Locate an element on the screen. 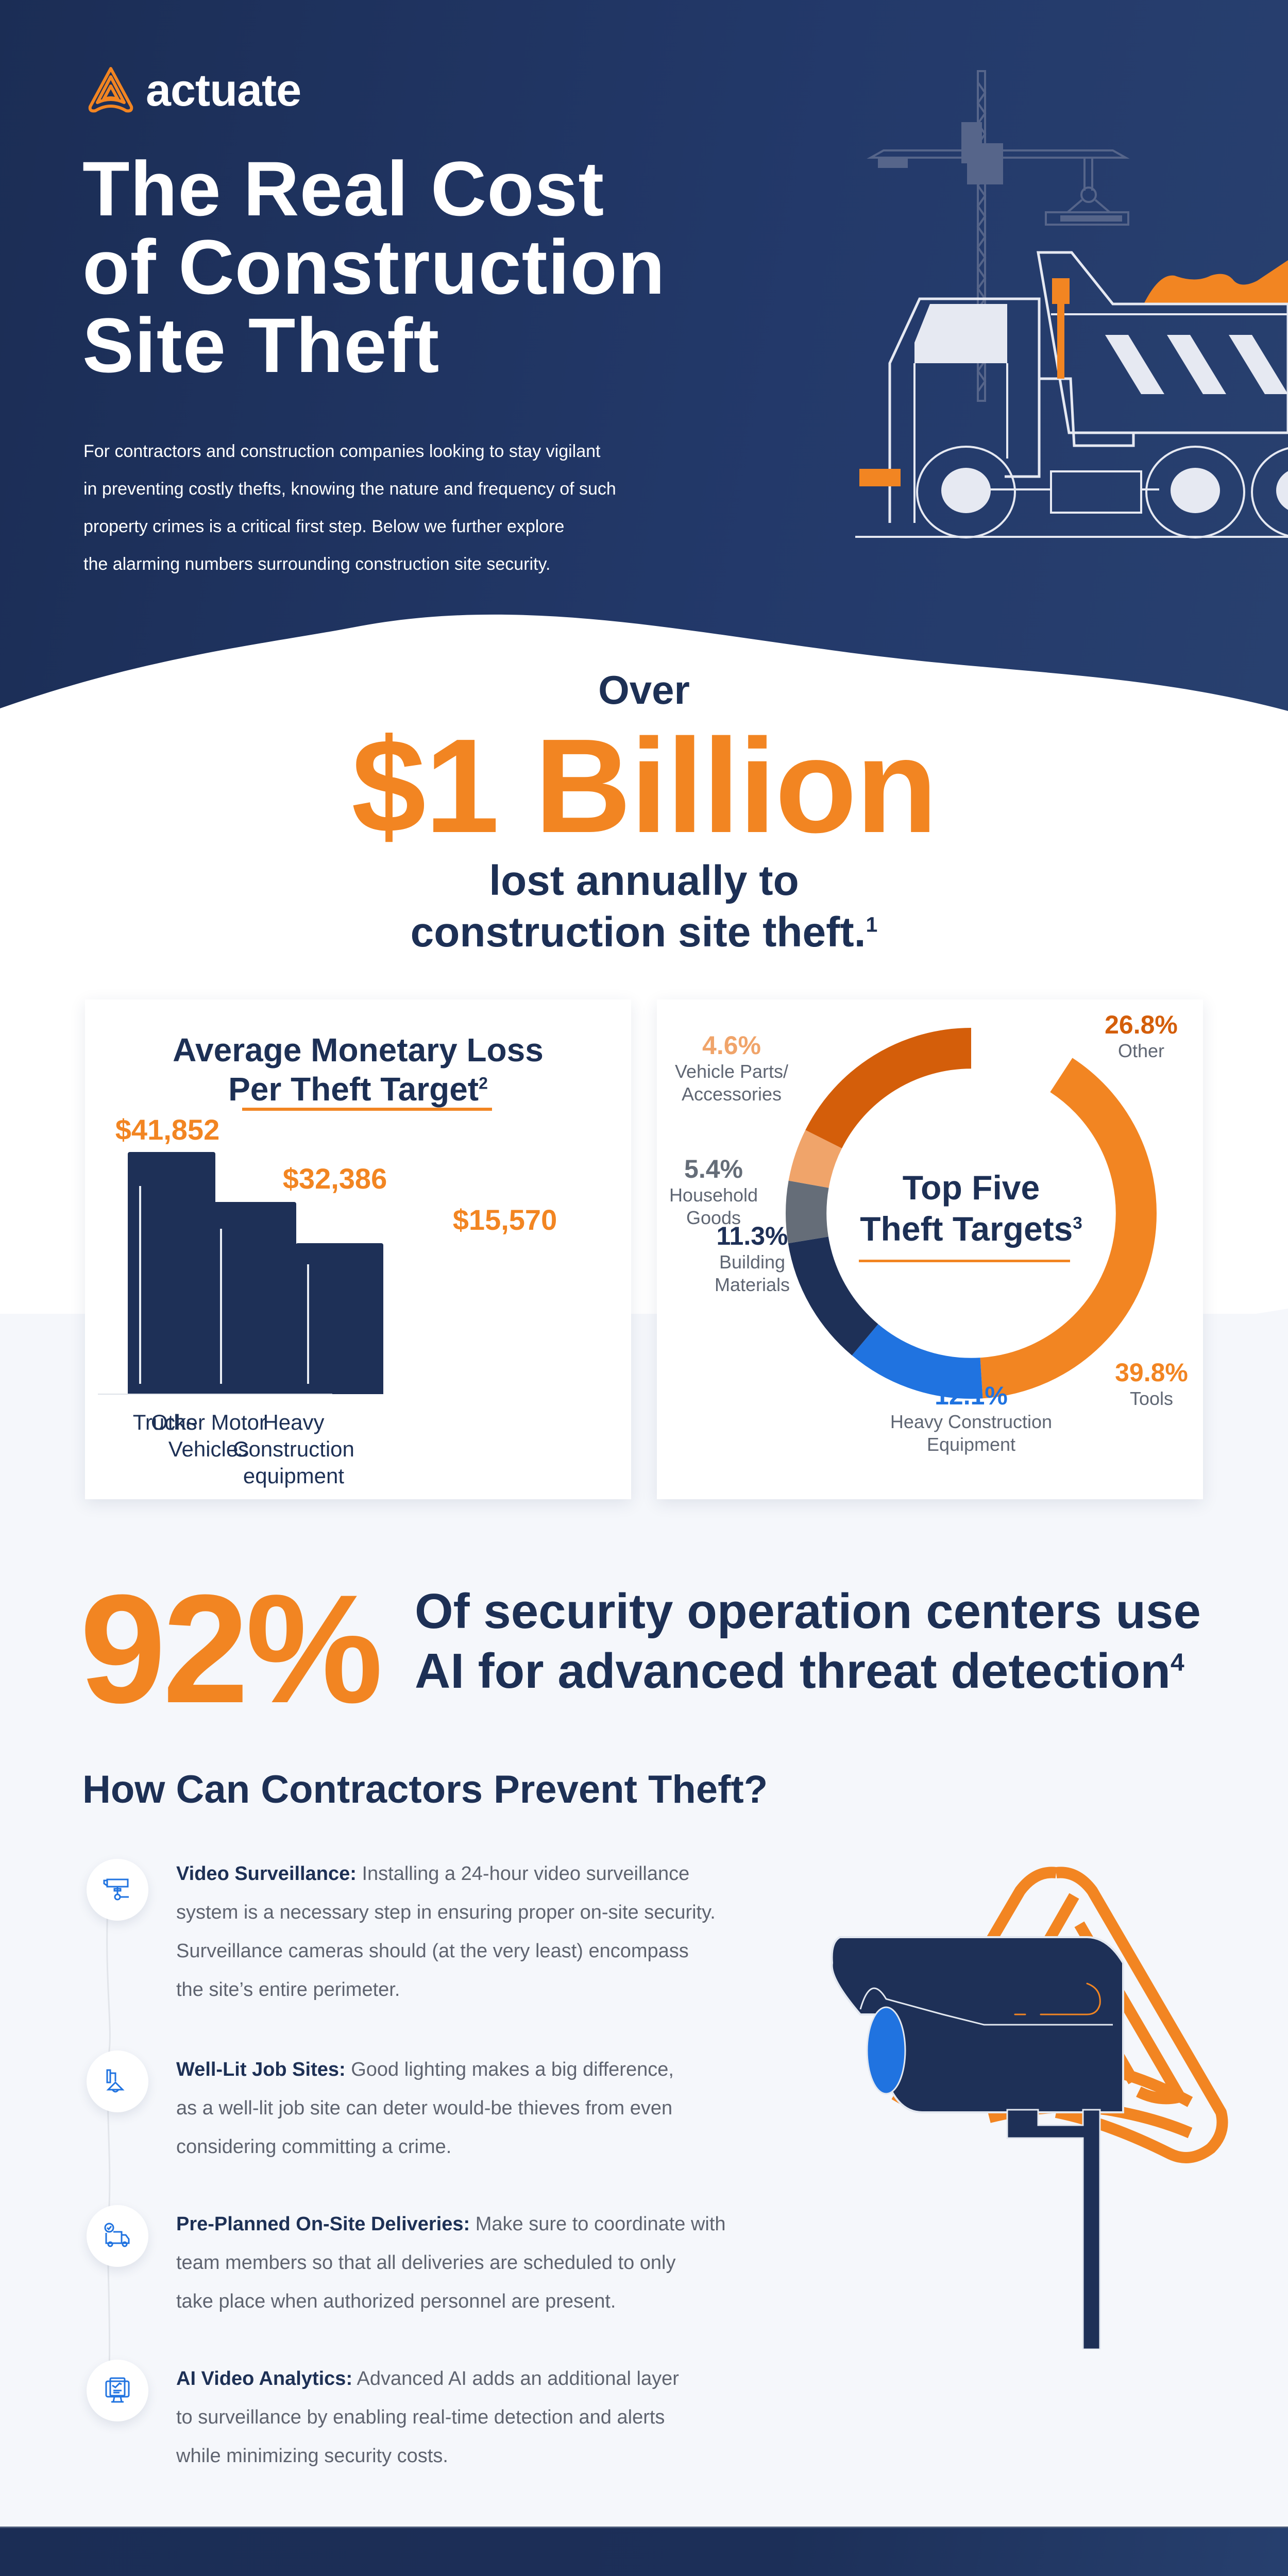 The width and height of the screenshot is (1288, 2576). tip-line: while minimizing security costs. is located at coordinates (312, 2456).